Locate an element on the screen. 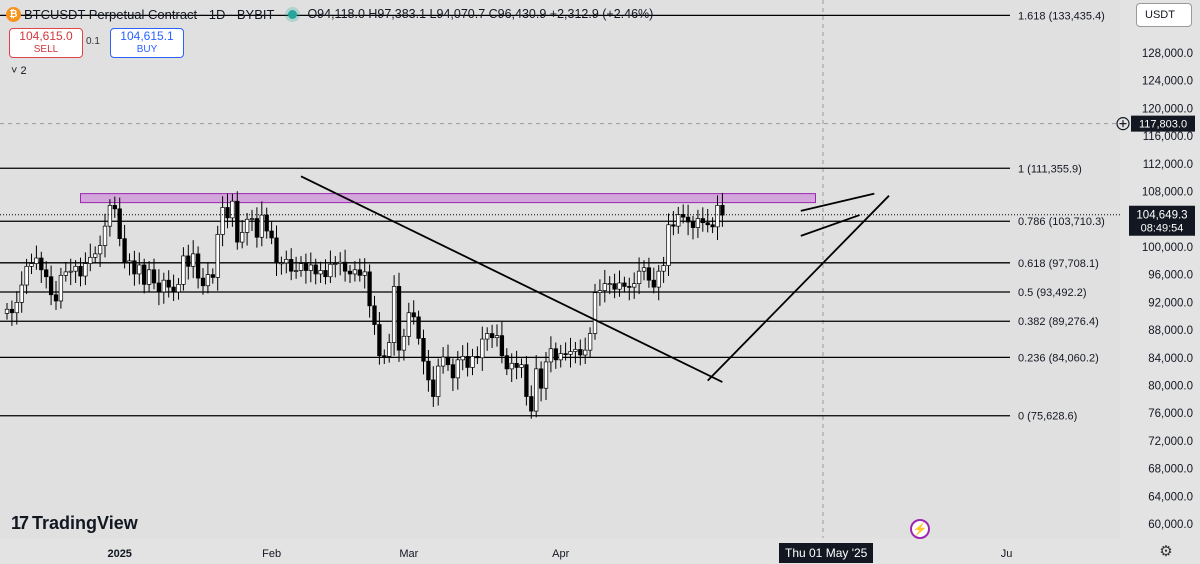  price-tick-label: 88,000.0 is located at coordinates (1170, 331).